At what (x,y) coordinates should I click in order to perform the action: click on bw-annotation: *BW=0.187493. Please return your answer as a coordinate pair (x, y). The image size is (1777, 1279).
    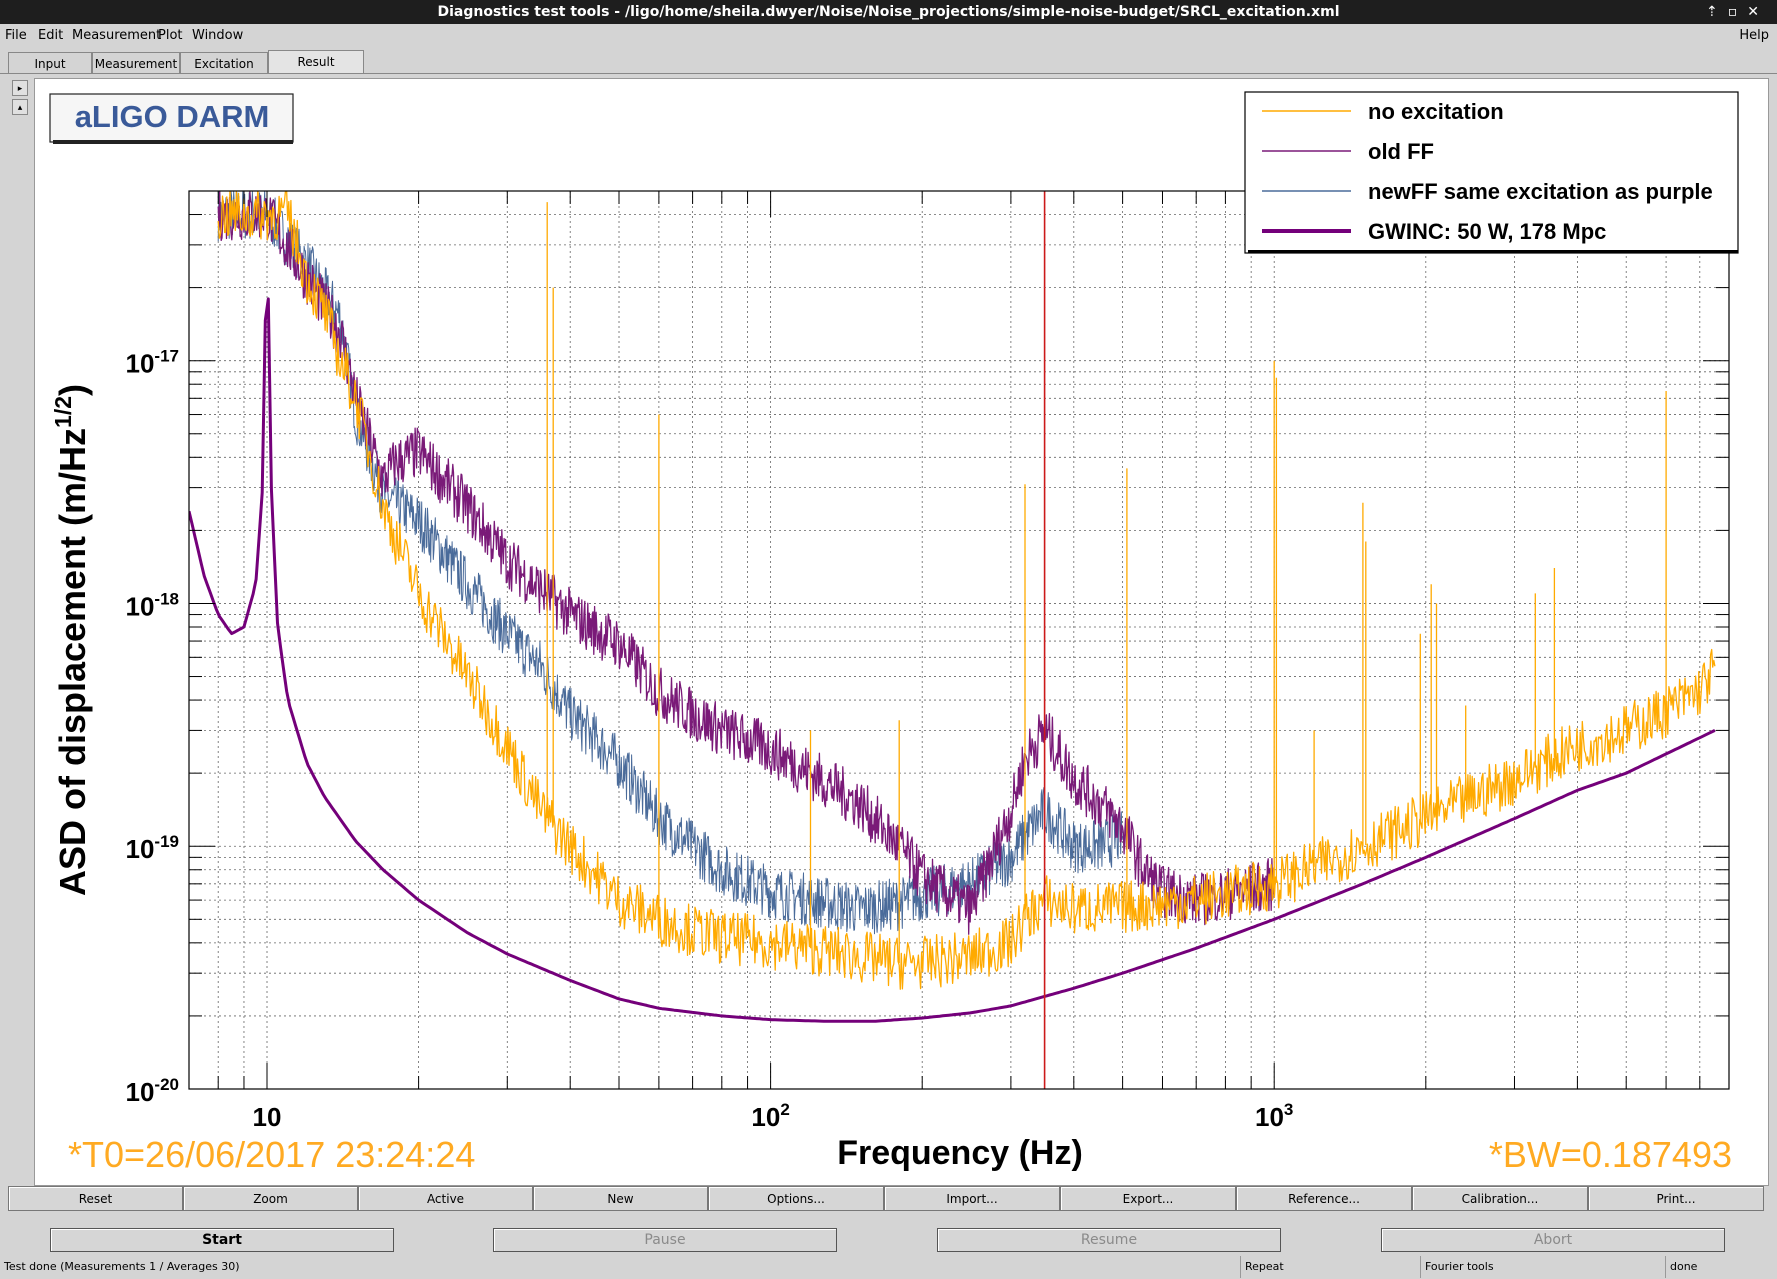
    Looking at the image, I should click on (1610, 1154).